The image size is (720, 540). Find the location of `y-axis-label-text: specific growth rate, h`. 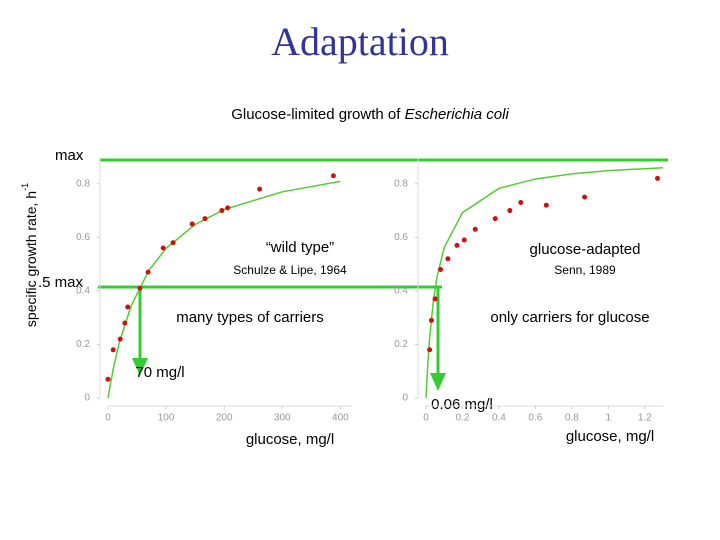

y-axis-label-text: specific growth rate, h is located at coordinates (31, 259).